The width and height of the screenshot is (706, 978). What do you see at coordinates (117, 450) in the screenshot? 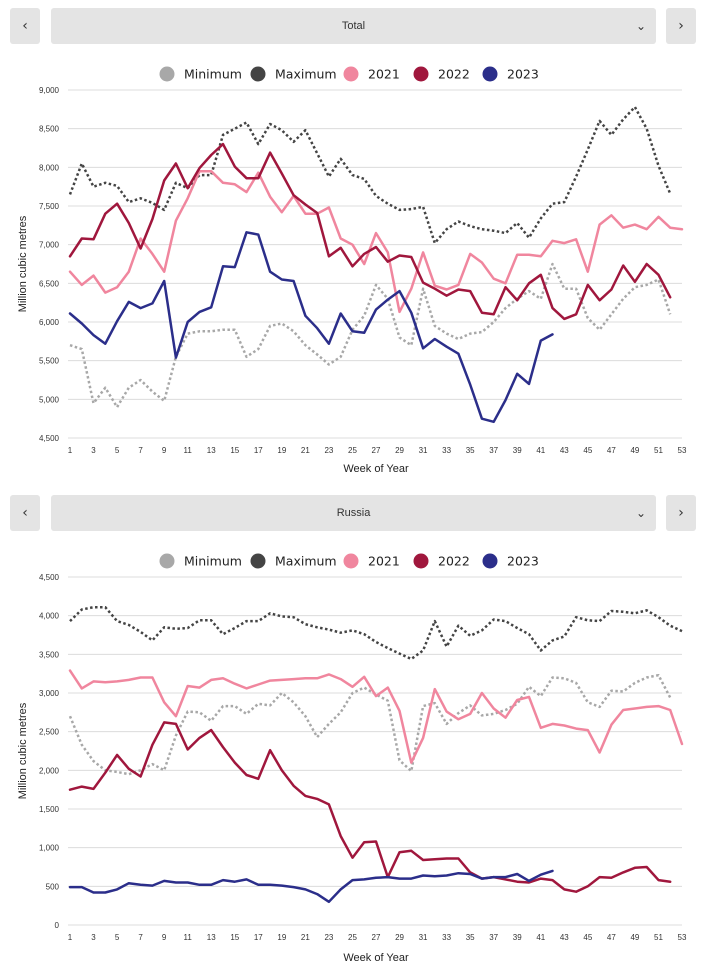
I see `x-tick-label: 5` at bounding box center [117, 450].